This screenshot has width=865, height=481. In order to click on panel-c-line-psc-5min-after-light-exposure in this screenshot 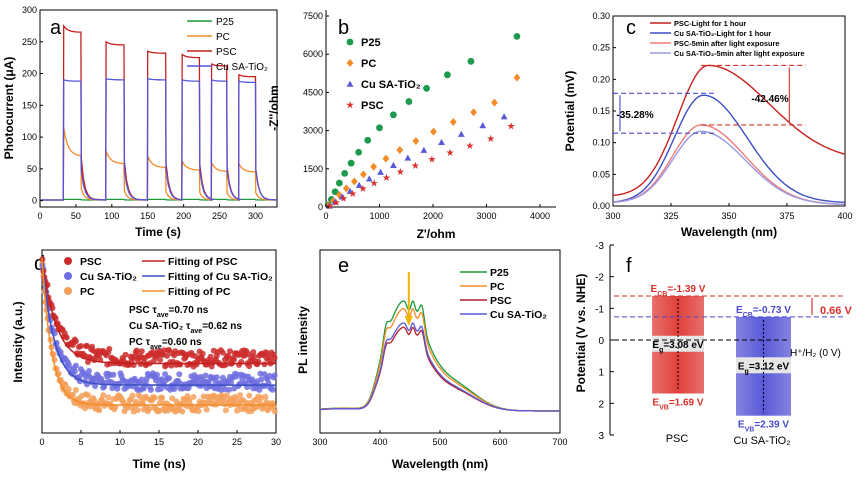, I will do `click(728, 164)`.